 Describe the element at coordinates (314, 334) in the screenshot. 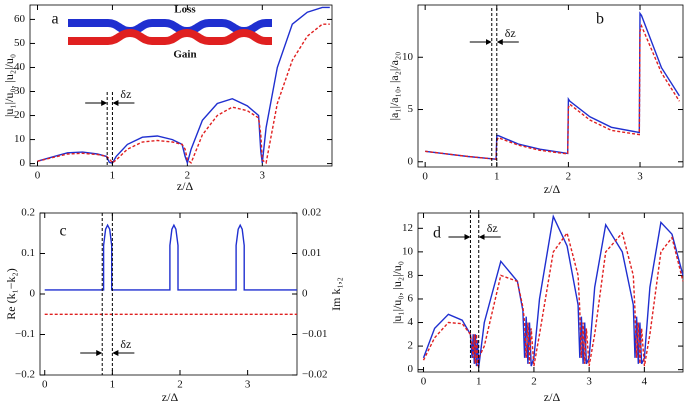

I see `y2-tick-label: −0.01` at that location.